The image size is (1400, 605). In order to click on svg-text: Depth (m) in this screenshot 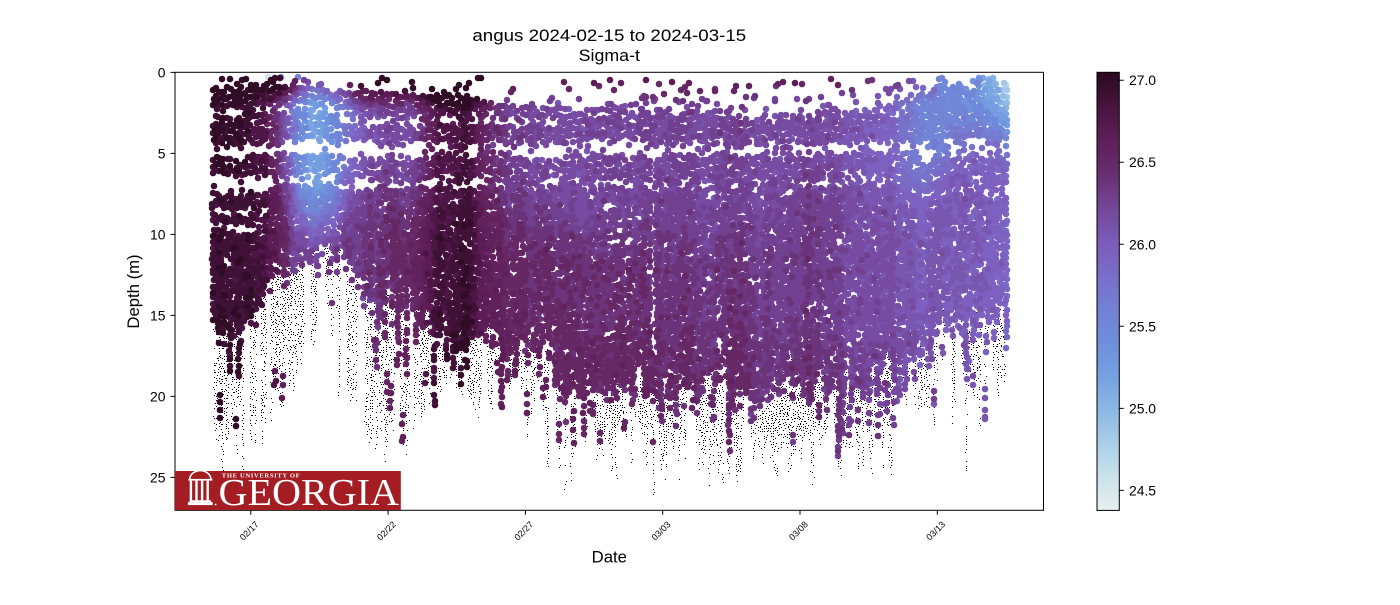, I will do `click(133, 291)`.